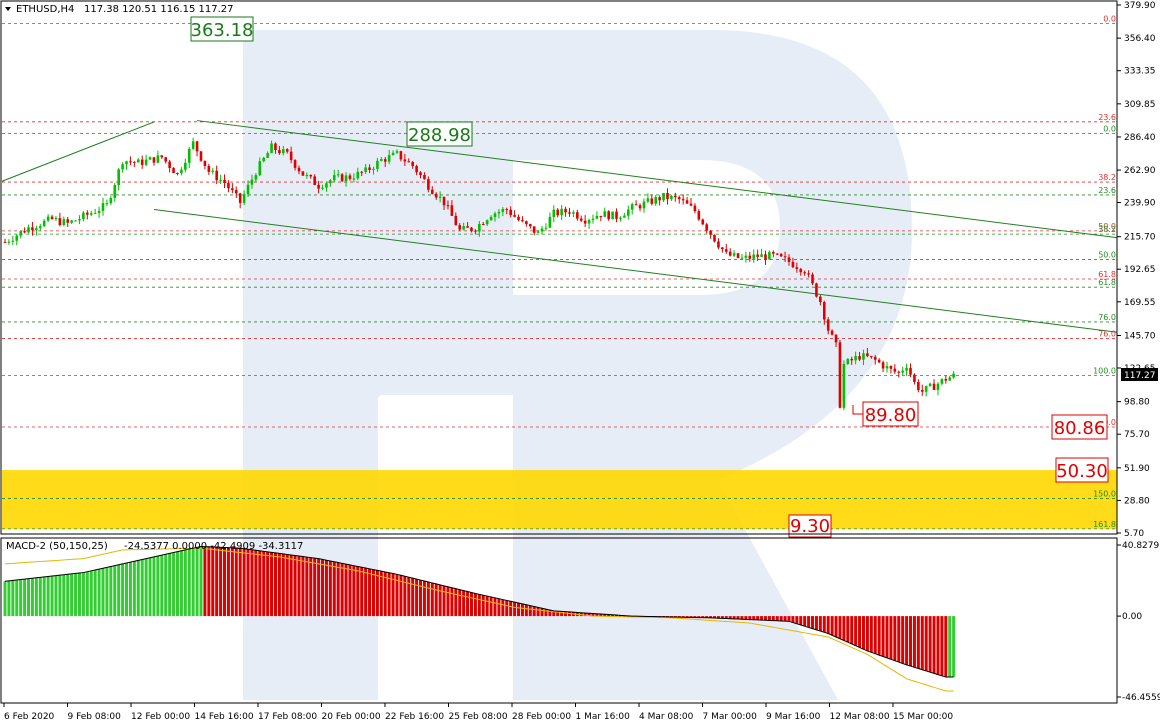  Describe the element at coordinates (1140, 204) in the screenshot. I see `price-tick-label: 239.90` at that location.